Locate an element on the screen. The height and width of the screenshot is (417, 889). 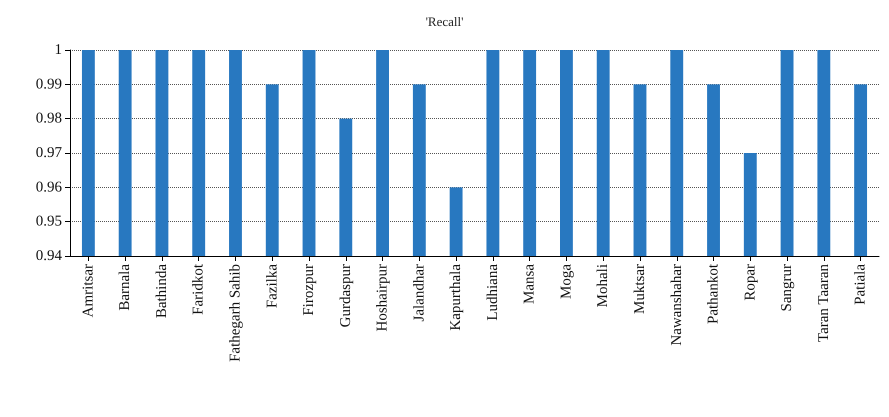
x-tick-label: Faridkot is located at coordinates (198, 289).